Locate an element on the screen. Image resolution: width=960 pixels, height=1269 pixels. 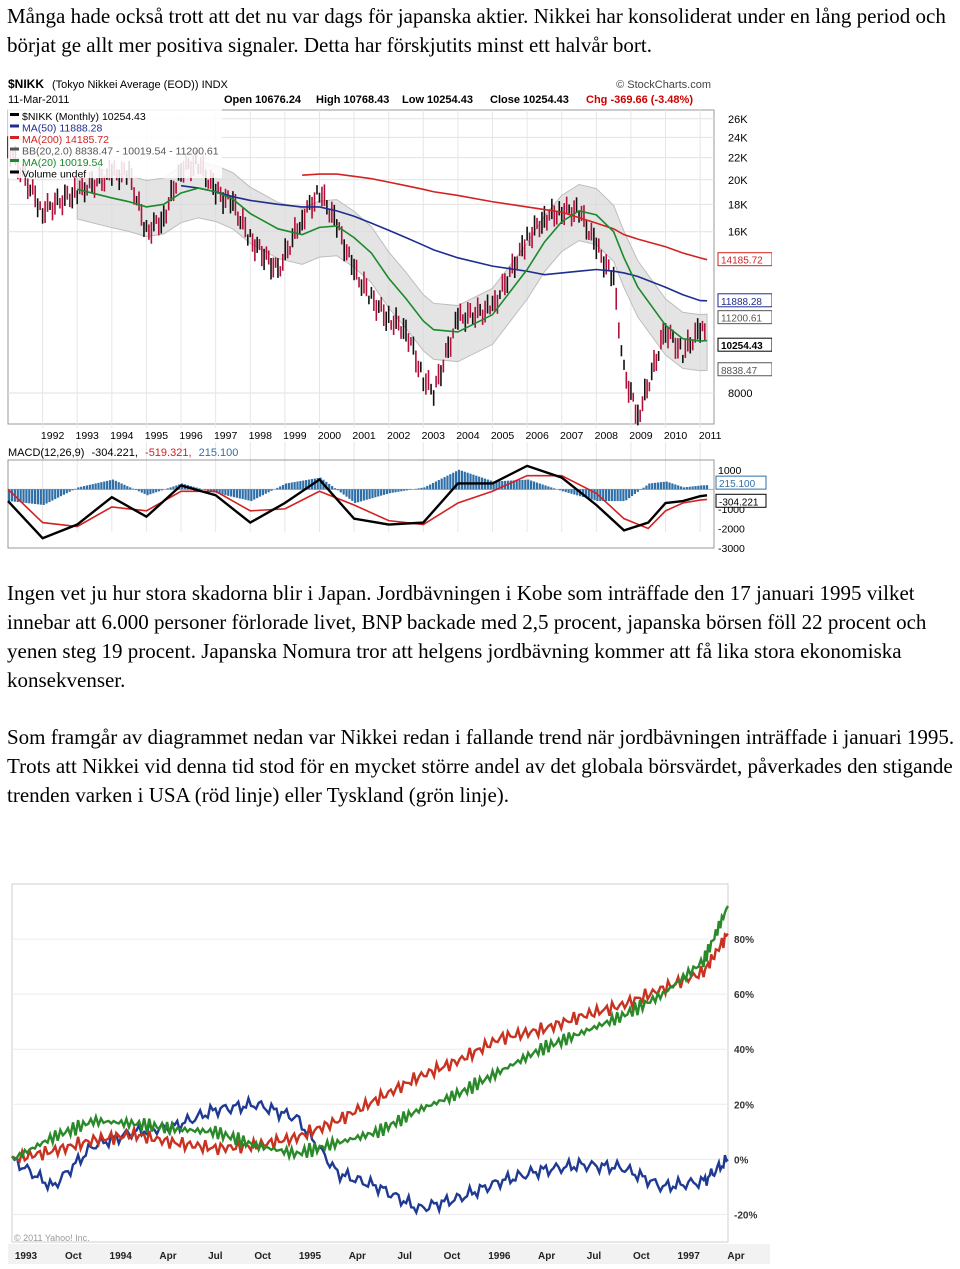
price-y-tick: 22K is located at coordinates (738, 159).